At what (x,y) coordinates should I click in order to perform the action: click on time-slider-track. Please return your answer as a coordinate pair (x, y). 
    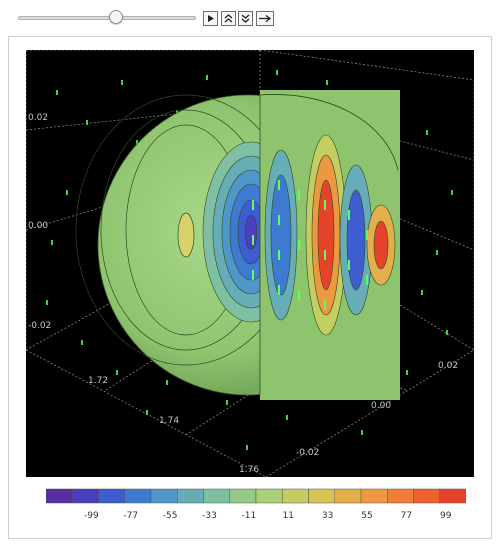
    Looking at the image, I should click on (107, 18).